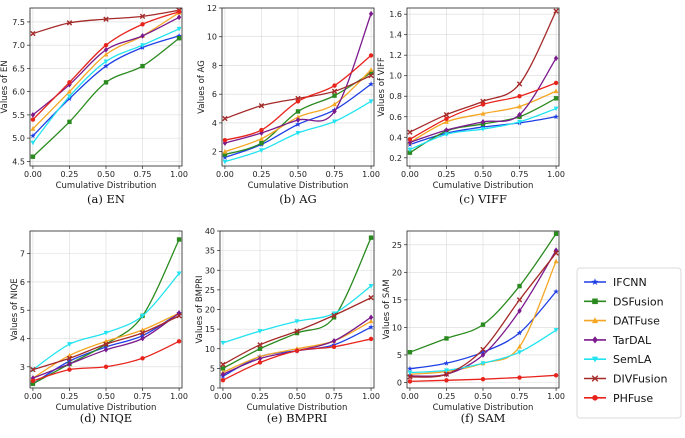 The width and height of the screenshot is (685, 438). I want to click on y-tick-label: 30, so click(210, 270).